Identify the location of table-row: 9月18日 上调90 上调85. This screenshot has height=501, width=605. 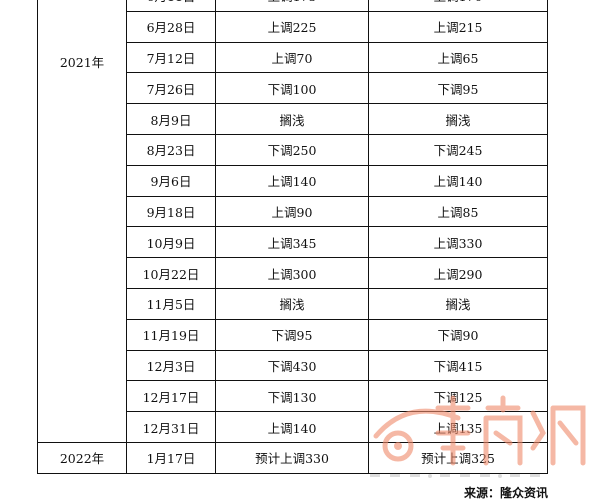
(293, 211).